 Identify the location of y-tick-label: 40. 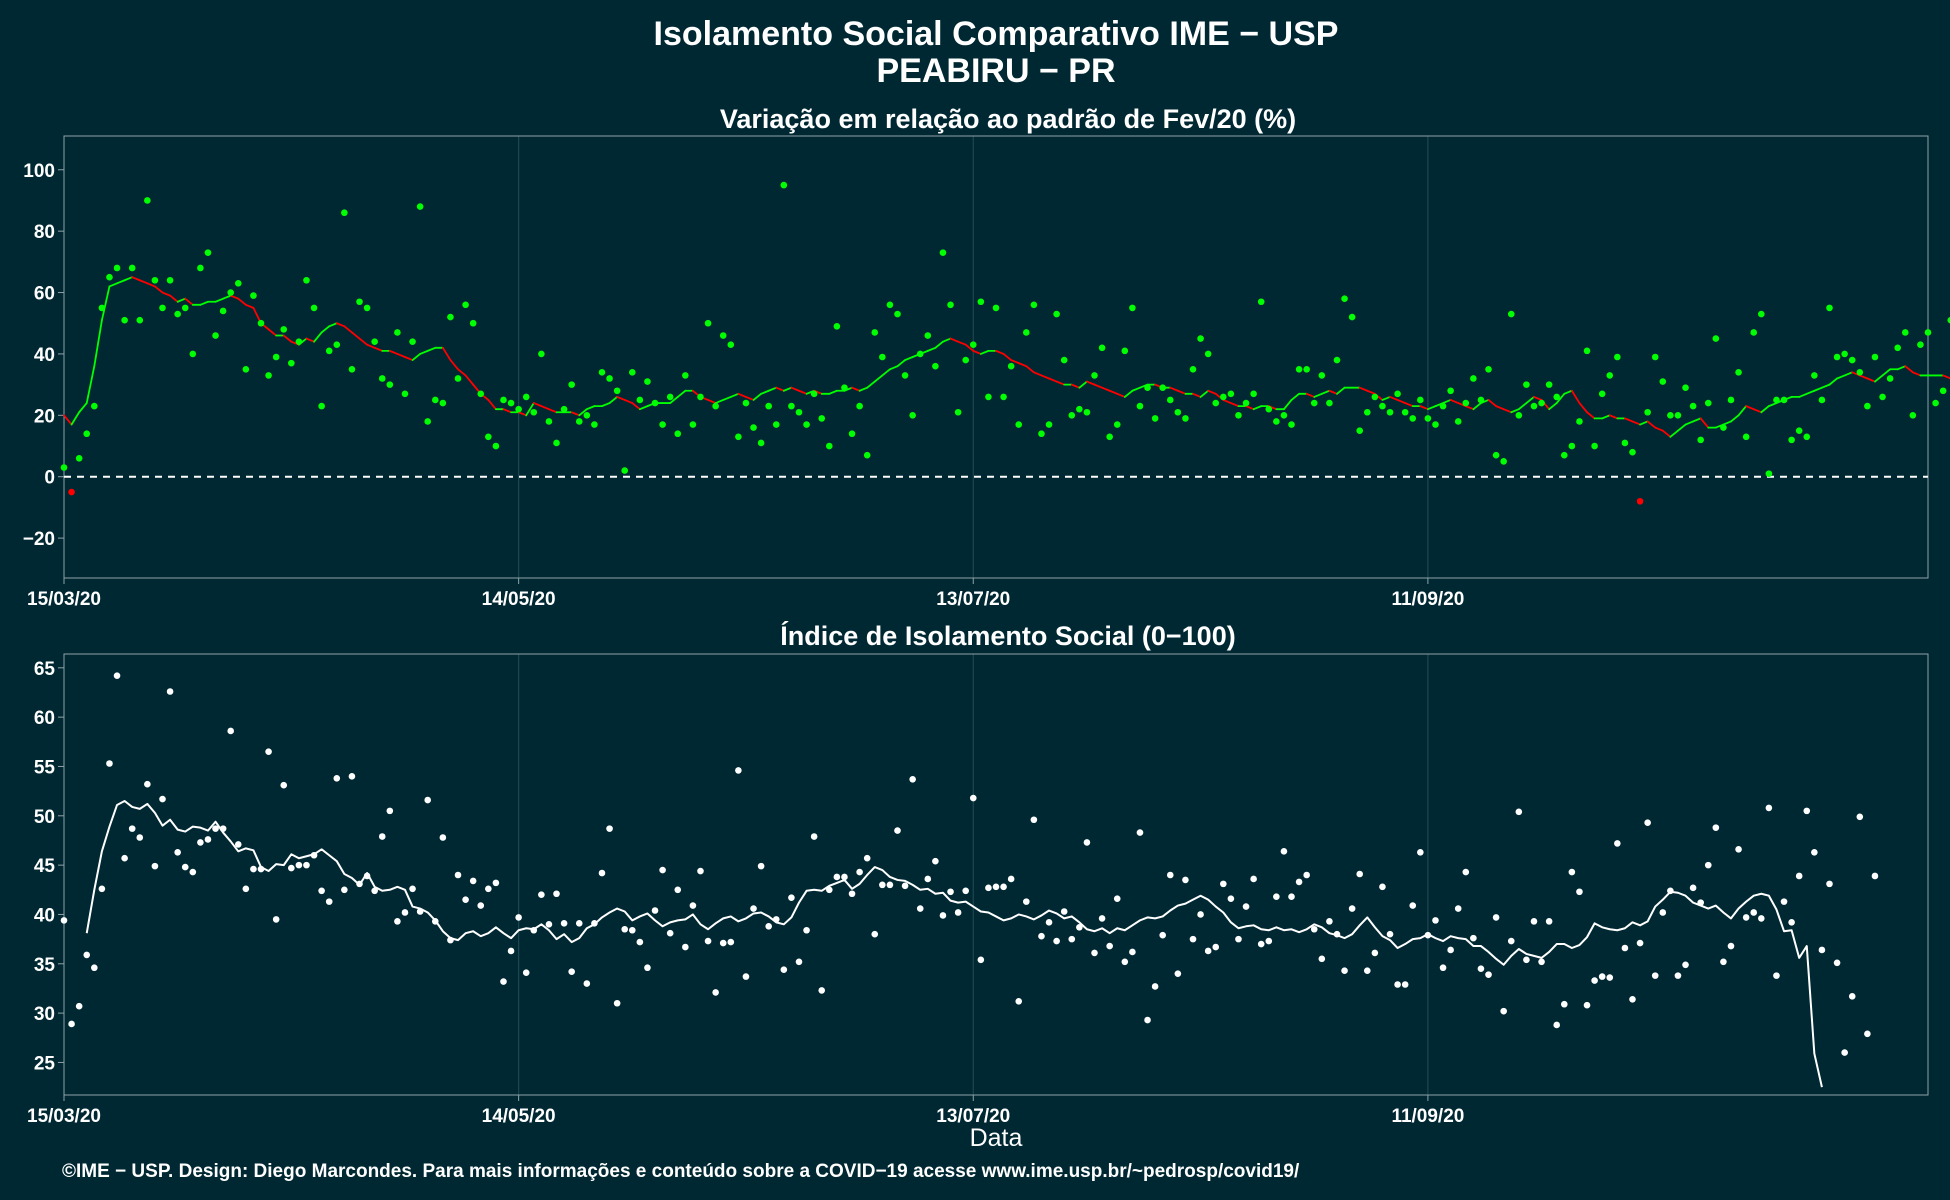
(44, 915).